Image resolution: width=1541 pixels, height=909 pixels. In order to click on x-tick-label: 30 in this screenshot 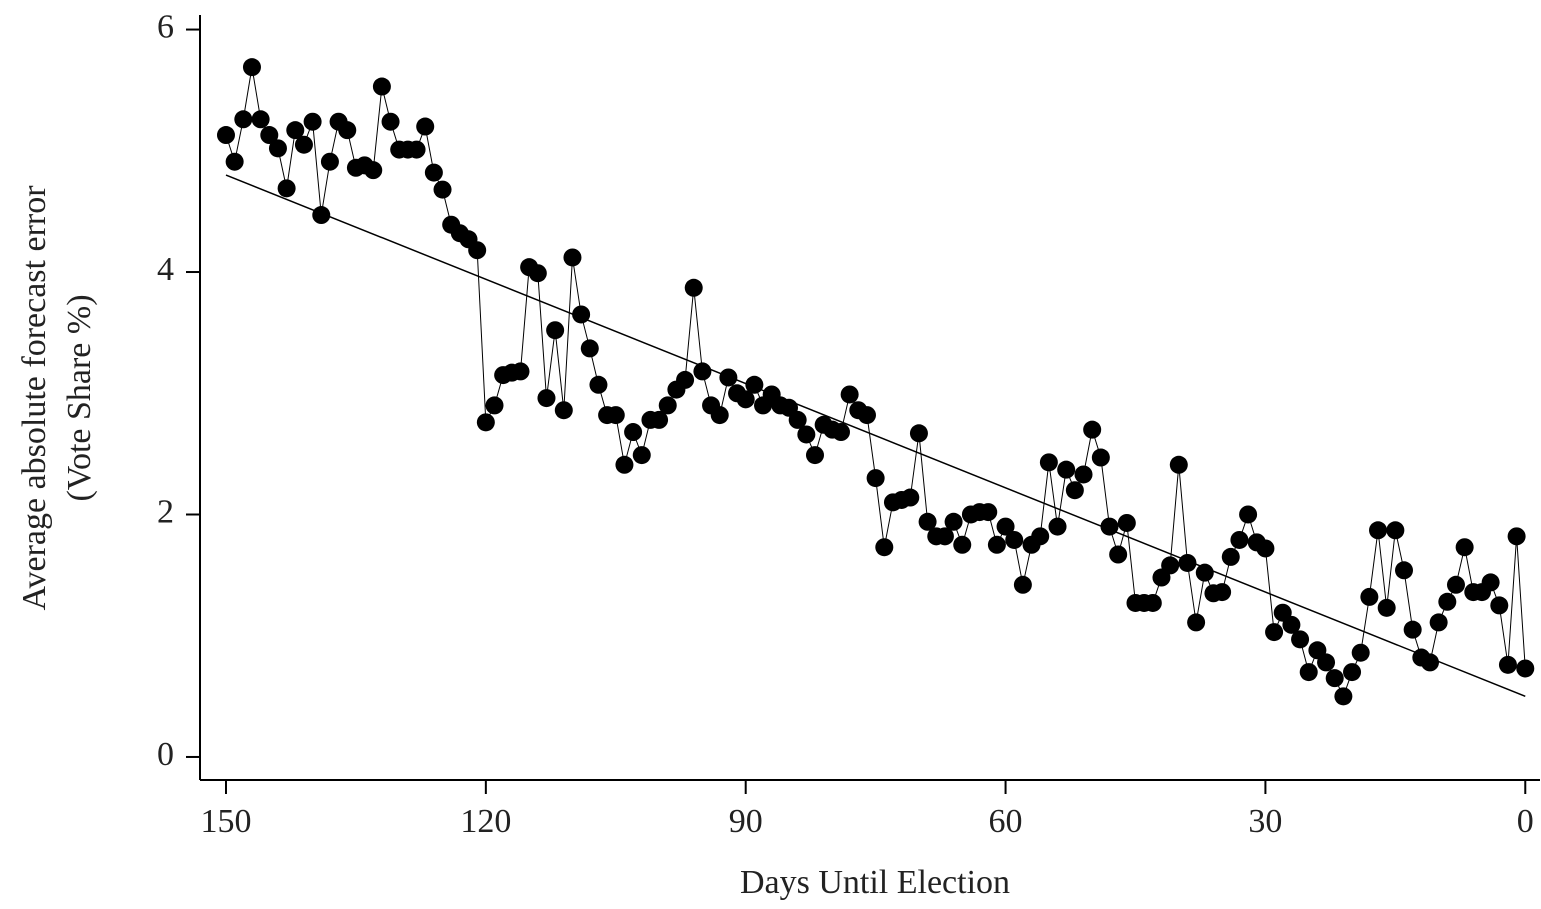, I will do `click(1265, 821)`.